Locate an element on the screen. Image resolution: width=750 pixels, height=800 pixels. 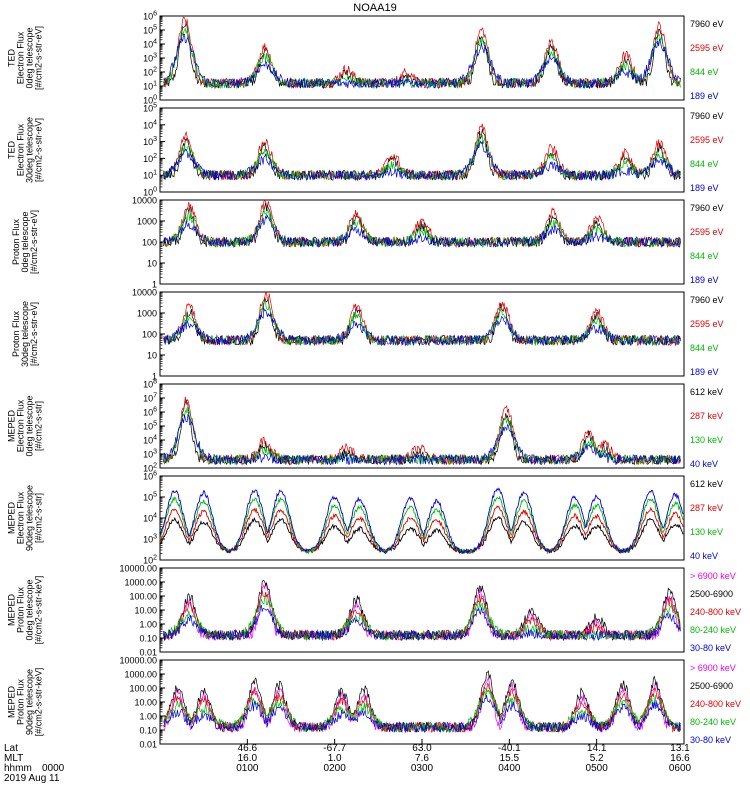
x-tick-label-hhmm: 0500 is located at coordinates (597, 768).